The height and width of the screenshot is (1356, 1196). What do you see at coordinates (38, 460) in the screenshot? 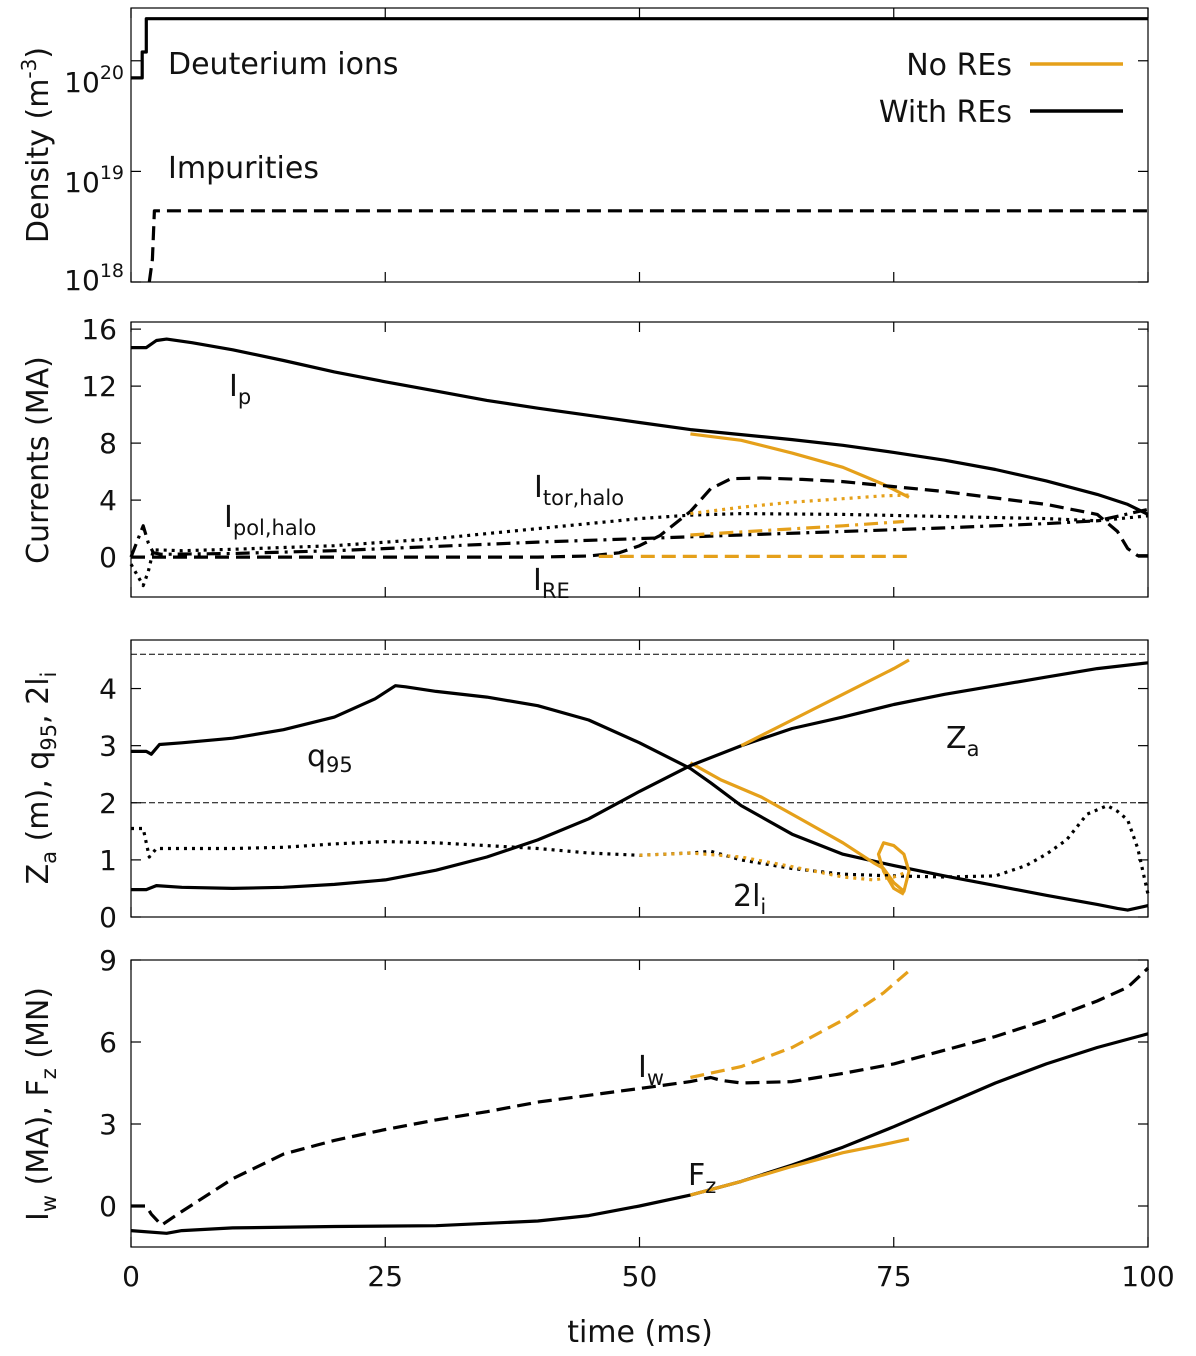
I see `currents-ylabel: Currents (MA)` at bounding box center [38, 460].